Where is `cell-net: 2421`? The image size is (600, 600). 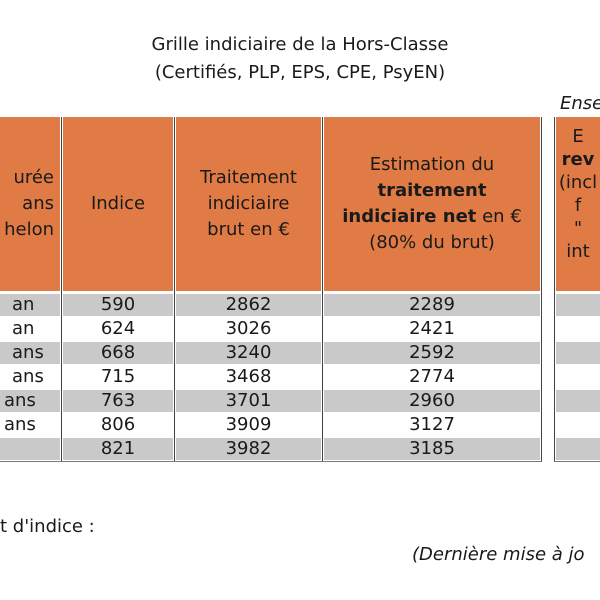
cell-net: 2421 is located at coordinates (432, 328).